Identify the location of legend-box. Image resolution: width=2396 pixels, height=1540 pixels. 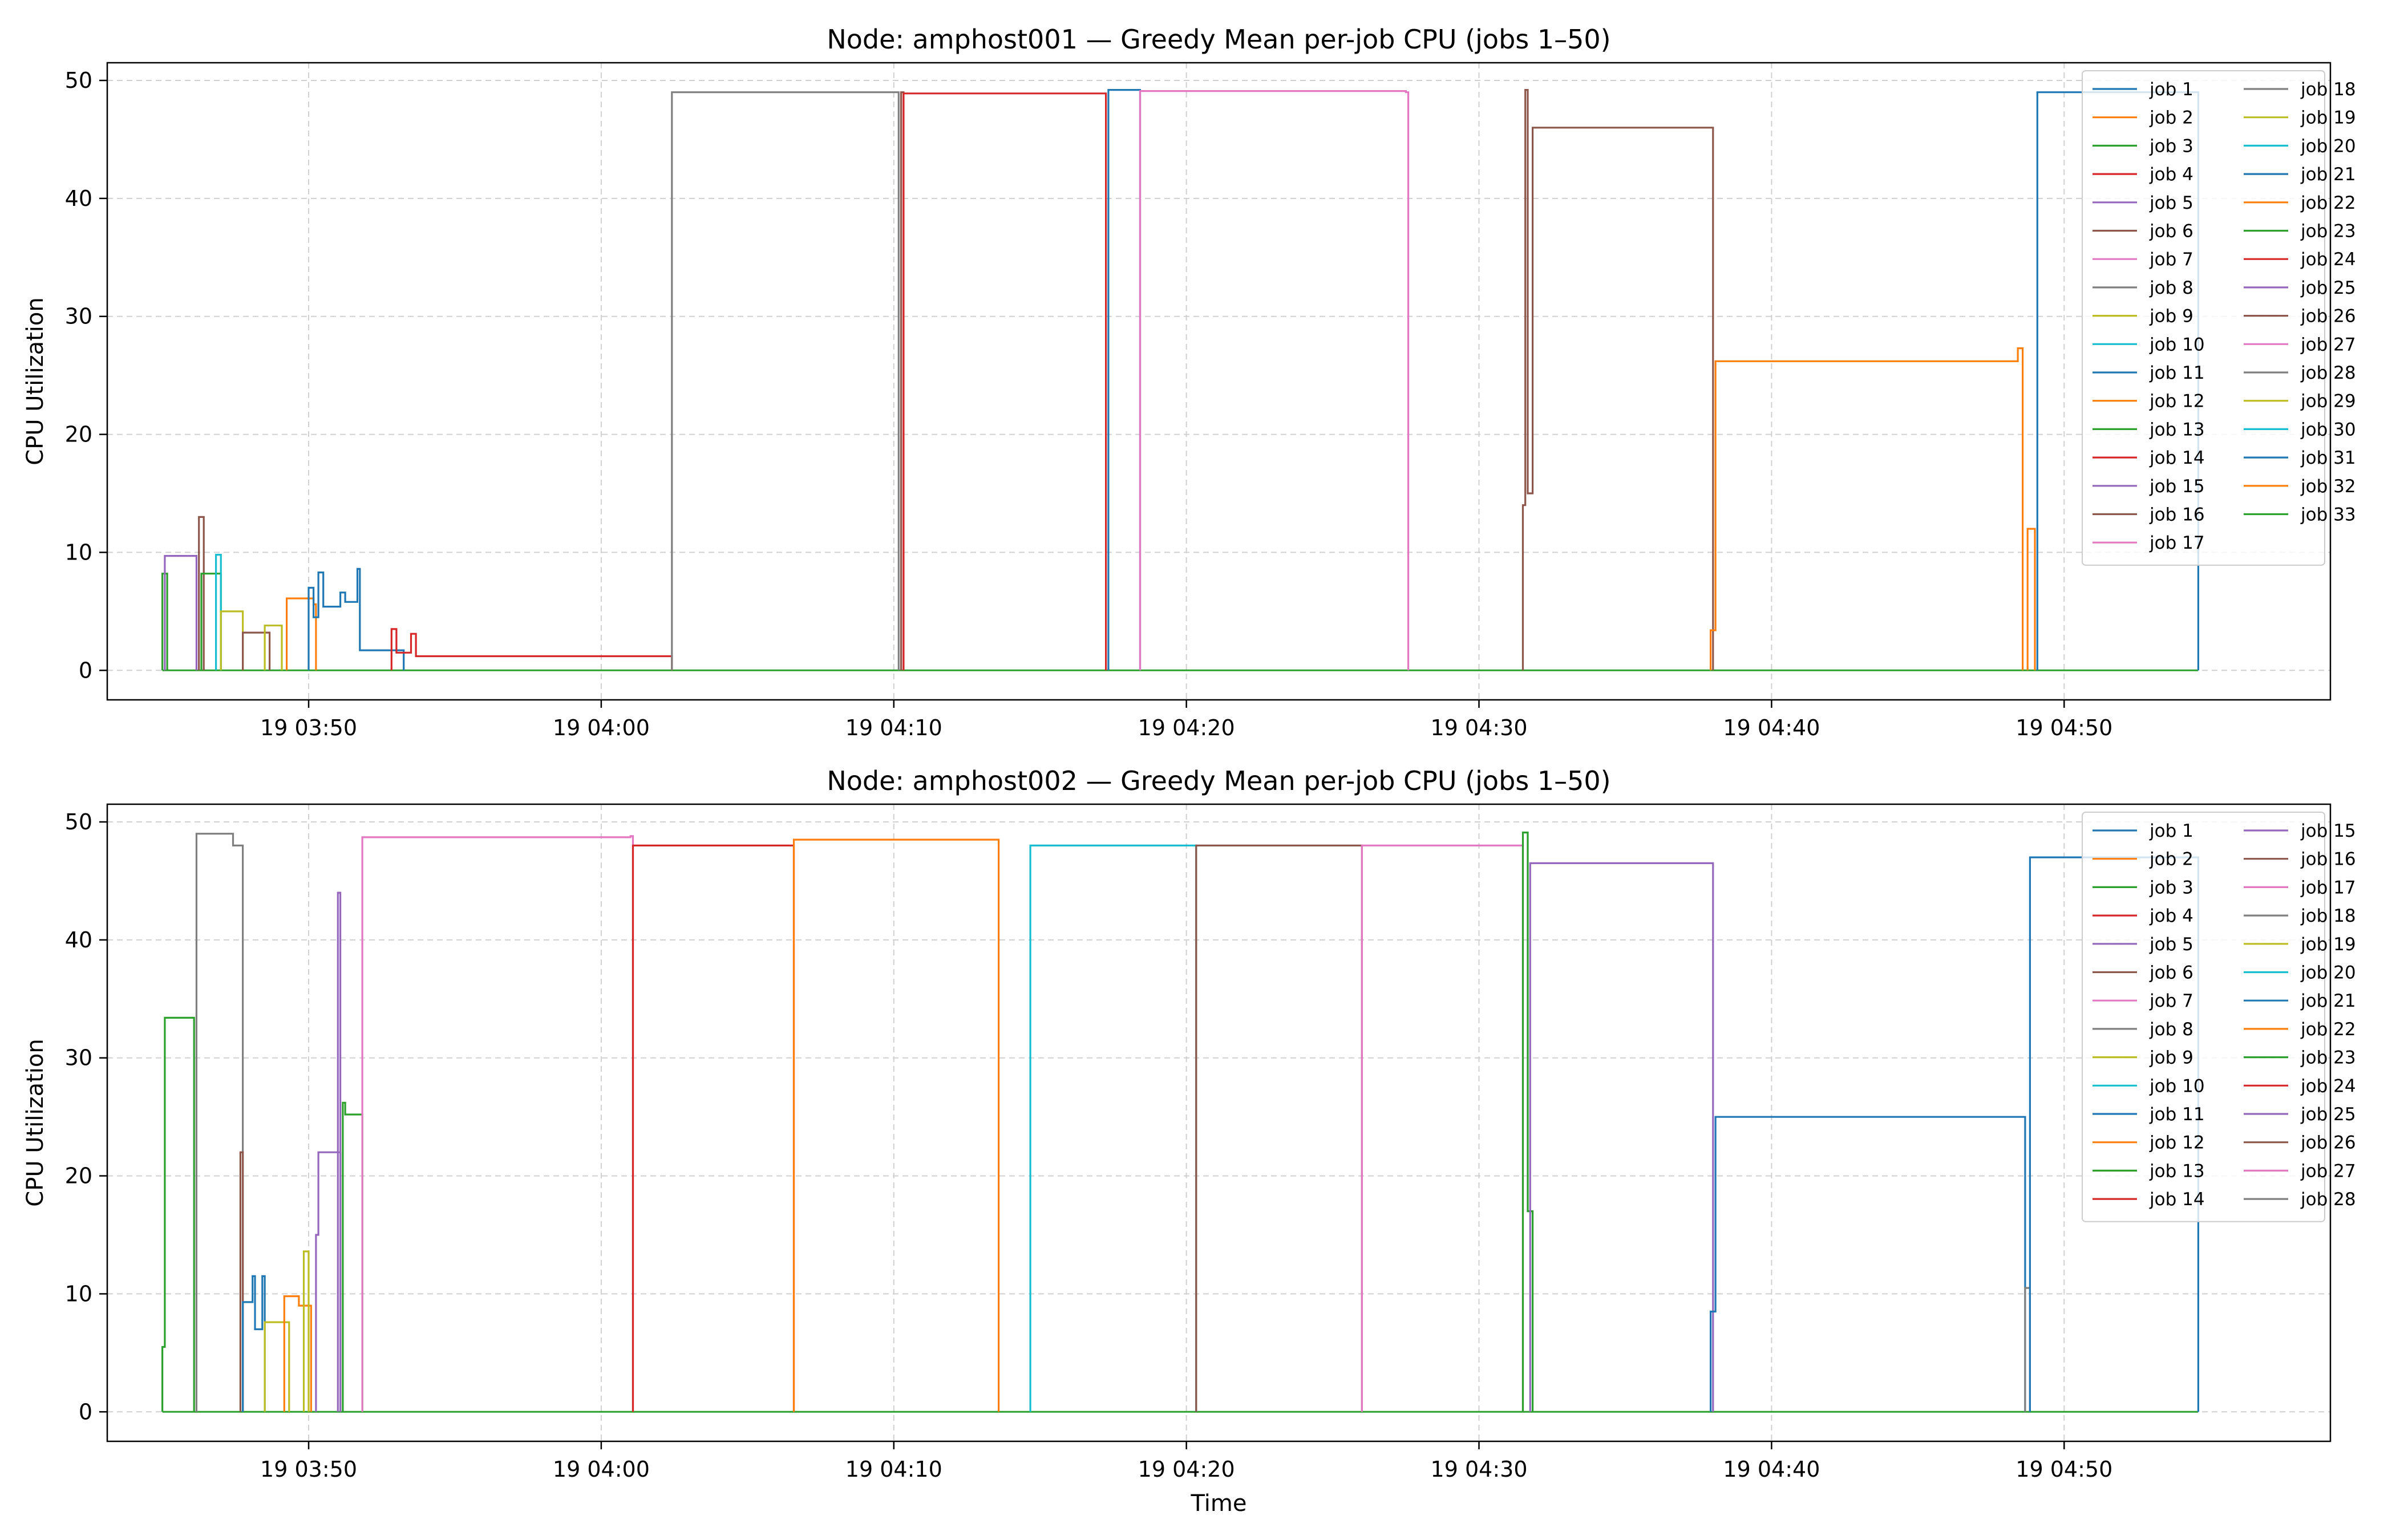
(2203, 1017).